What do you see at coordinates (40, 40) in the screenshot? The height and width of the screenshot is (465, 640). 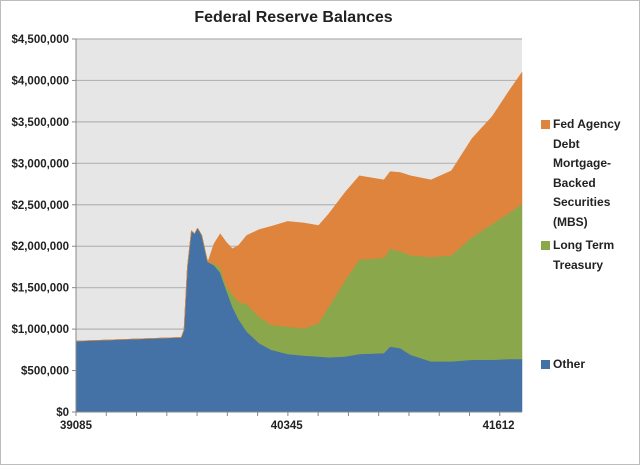 I see `y-tick-label: $4,500,000` at bounding box center [40, 40].